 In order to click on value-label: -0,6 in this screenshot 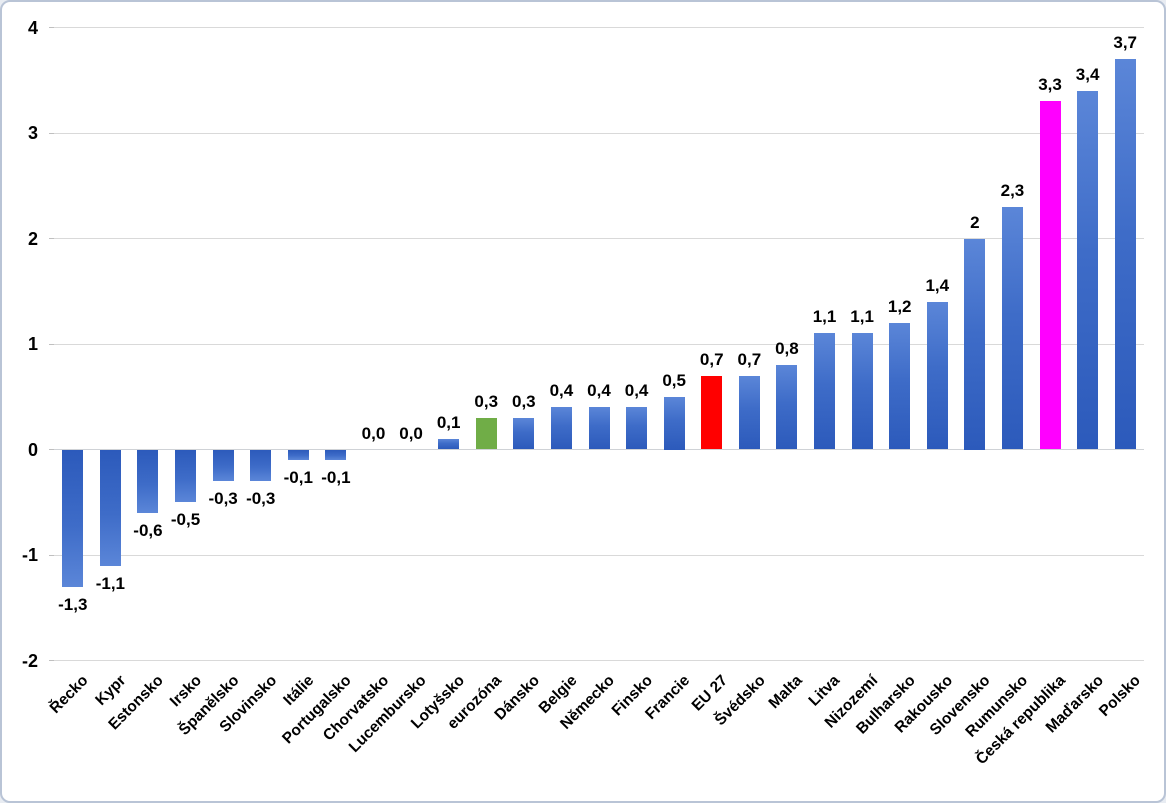, I will do `click(148, 530)`.